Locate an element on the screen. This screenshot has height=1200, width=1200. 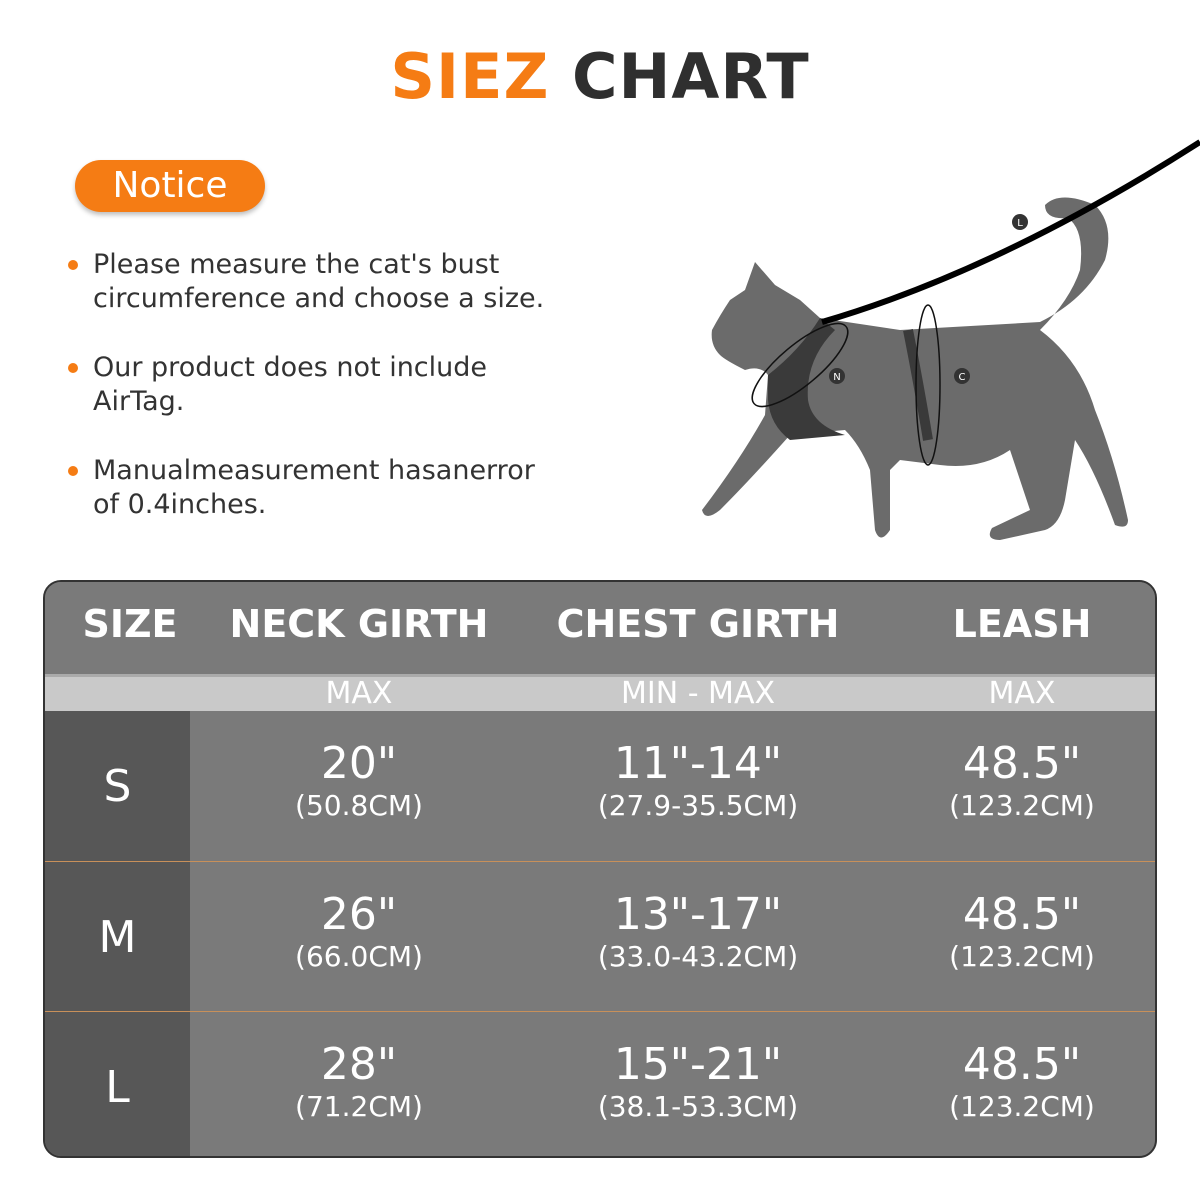
cat-harness-illustration: L N C is located at coordinates (951, 339).